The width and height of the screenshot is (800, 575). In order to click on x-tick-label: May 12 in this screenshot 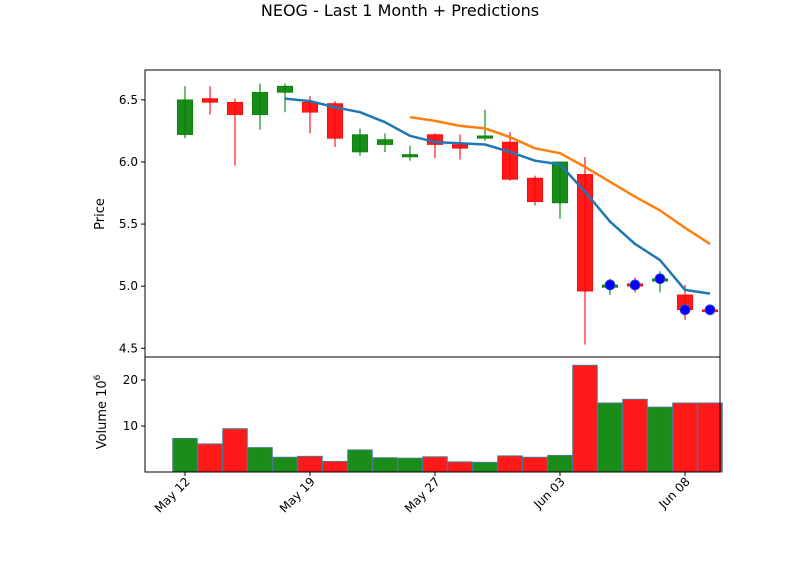, I will do `click(172, 495)`.